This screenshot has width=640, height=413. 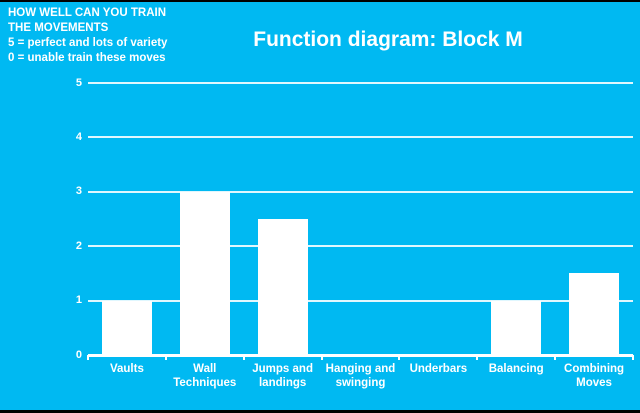 I want to click on note-line-1: HOW WELL CAN YOU TRAIN, so click(x=87, y=13).